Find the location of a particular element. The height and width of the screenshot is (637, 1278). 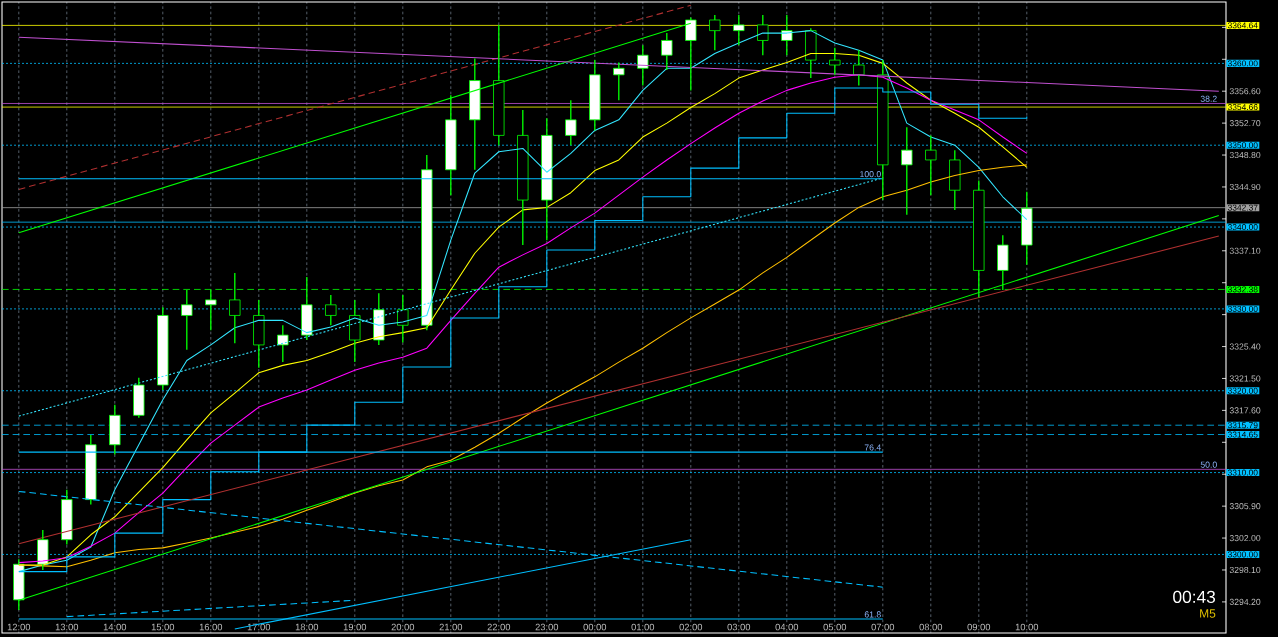

x-tick-label: 03:00 is located at coordinates (739, 627).